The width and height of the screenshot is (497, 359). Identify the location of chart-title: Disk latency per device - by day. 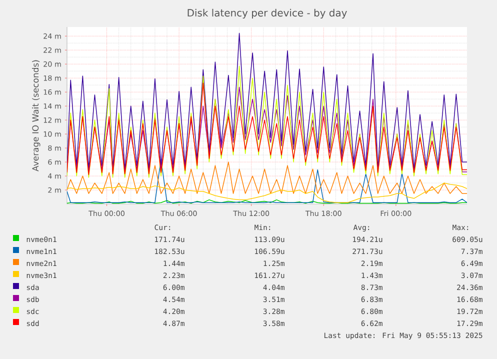
(267, 13).